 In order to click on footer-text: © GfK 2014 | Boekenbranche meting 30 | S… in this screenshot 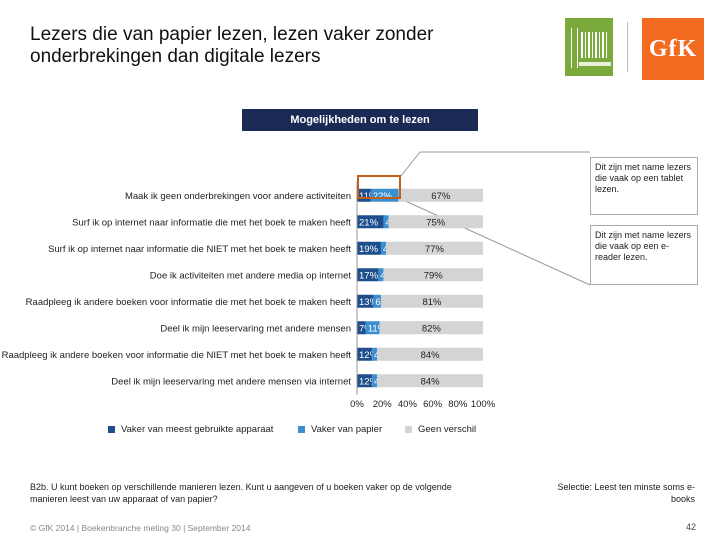, I will do `click(140, 528)`.